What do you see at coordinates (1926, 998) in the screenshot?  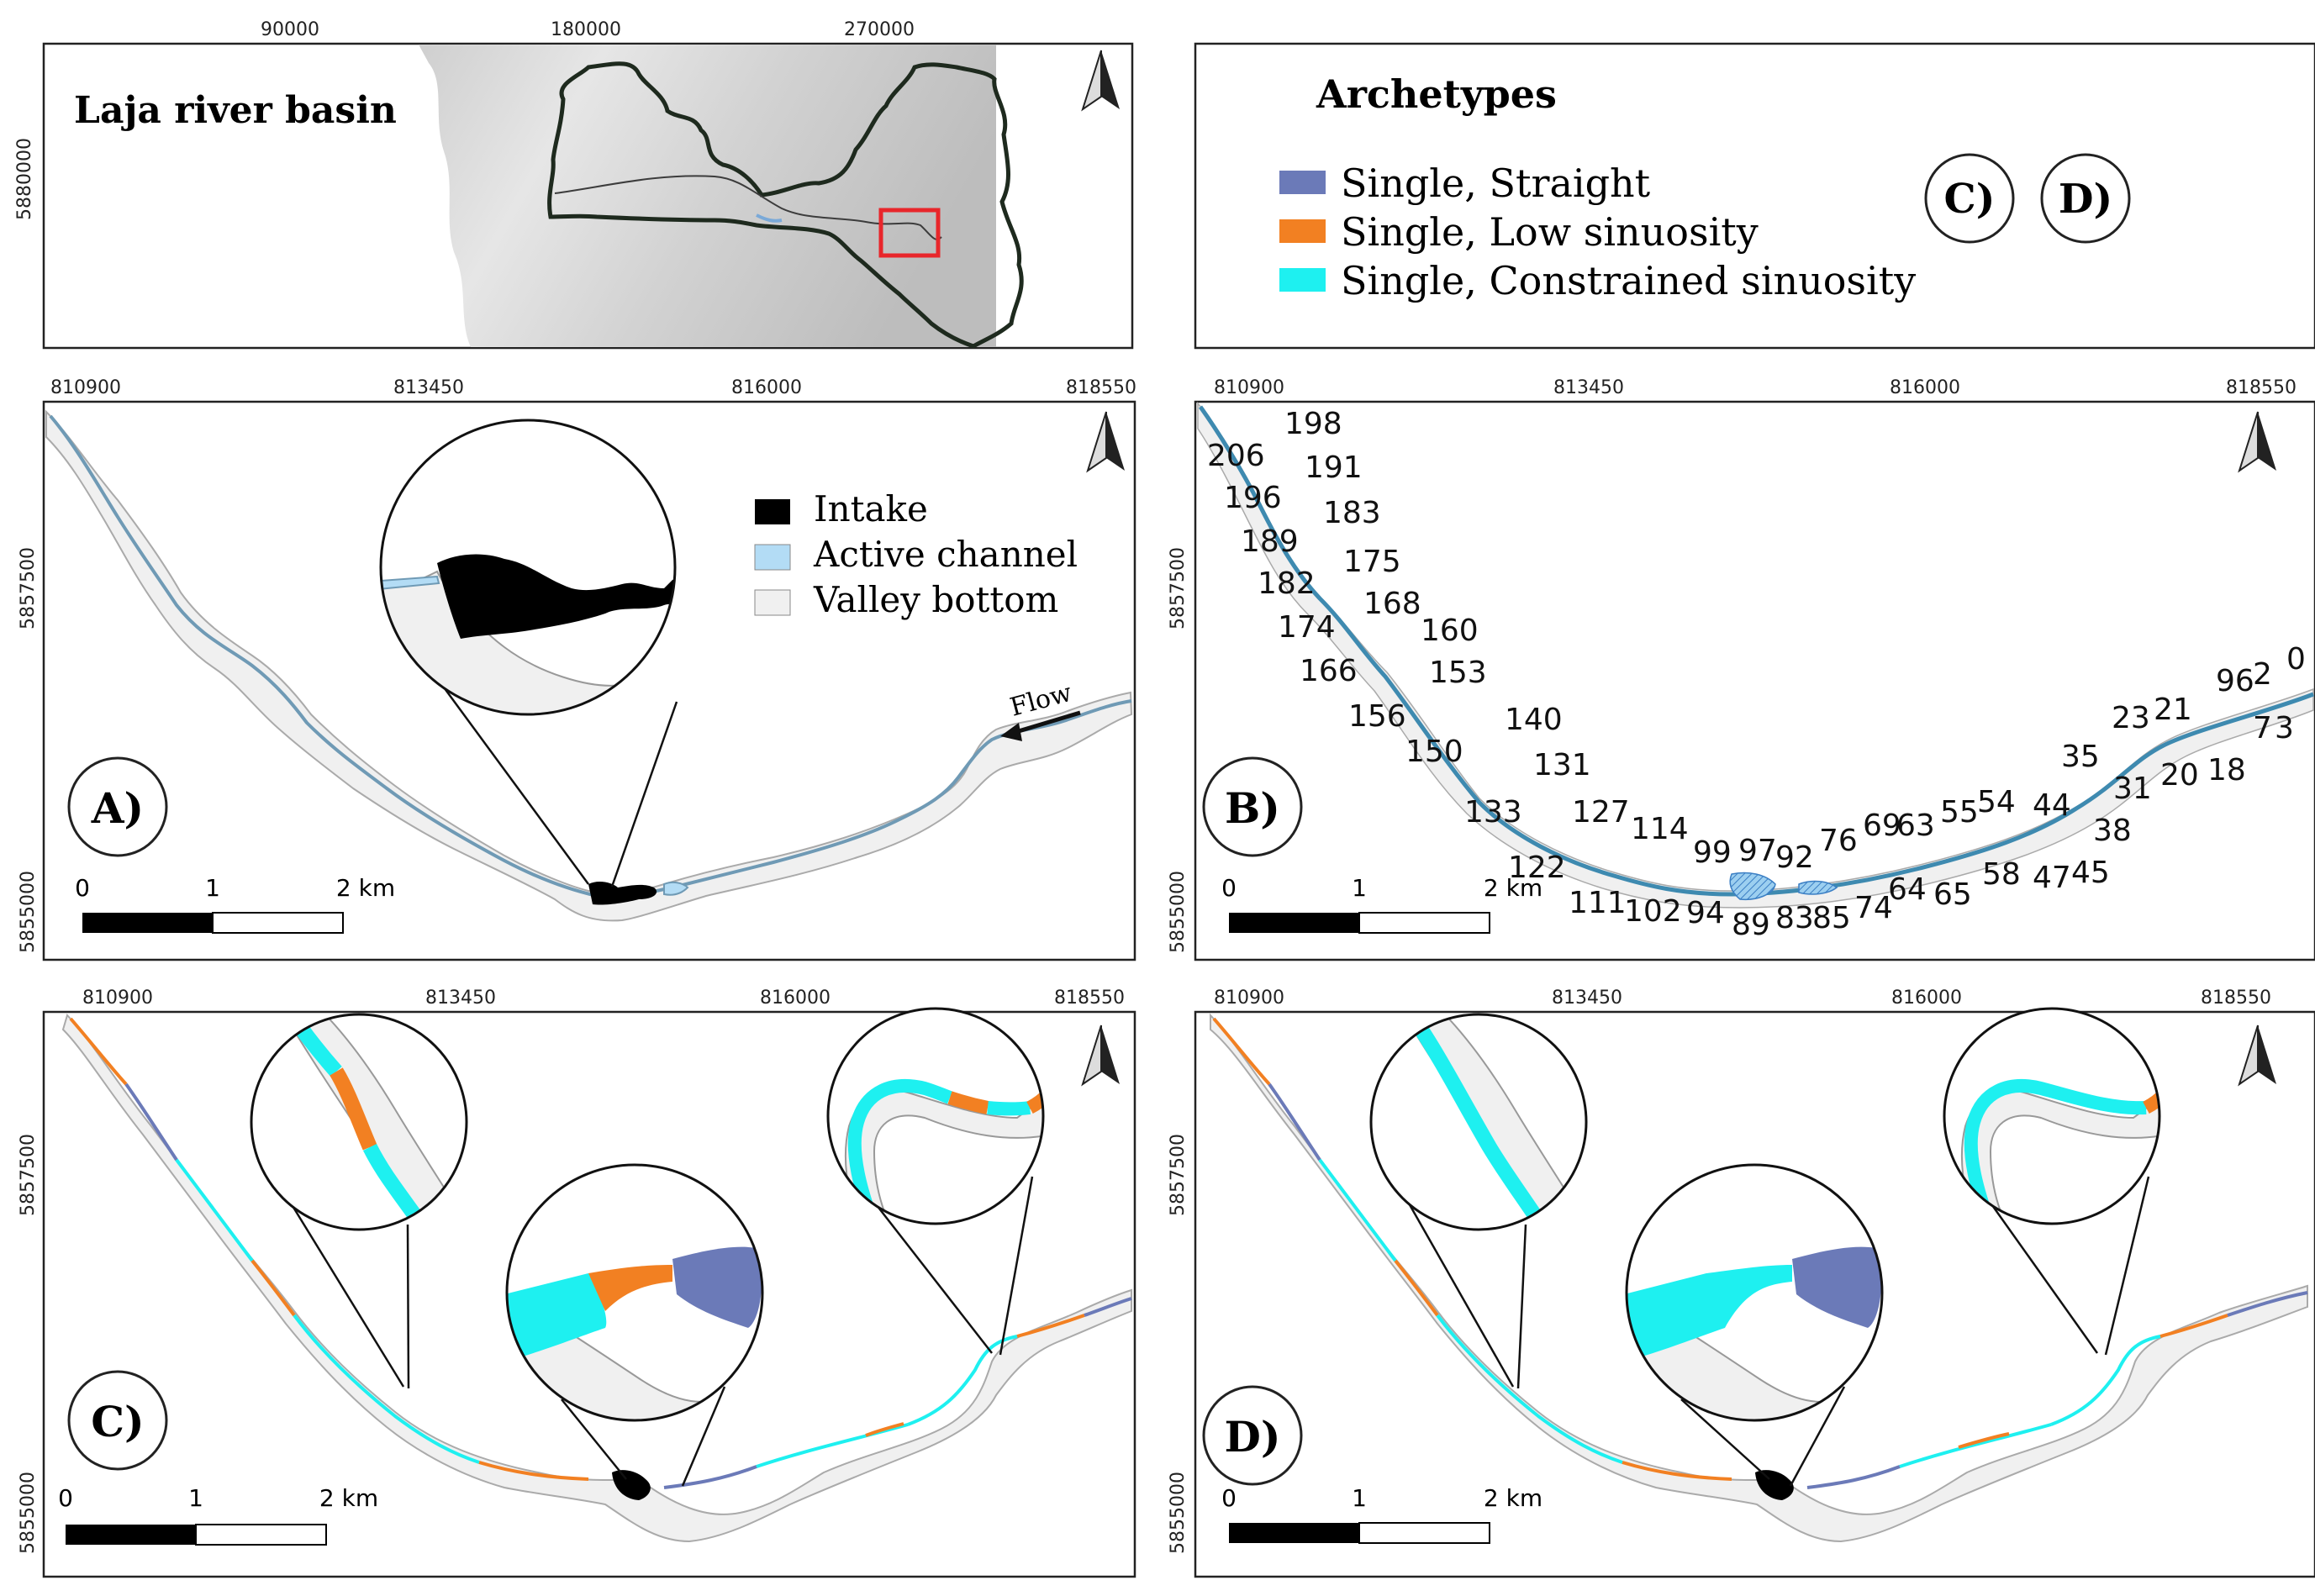 I see `panel-d-x-tick-3: 816000` at bounding box center [1926, 998].